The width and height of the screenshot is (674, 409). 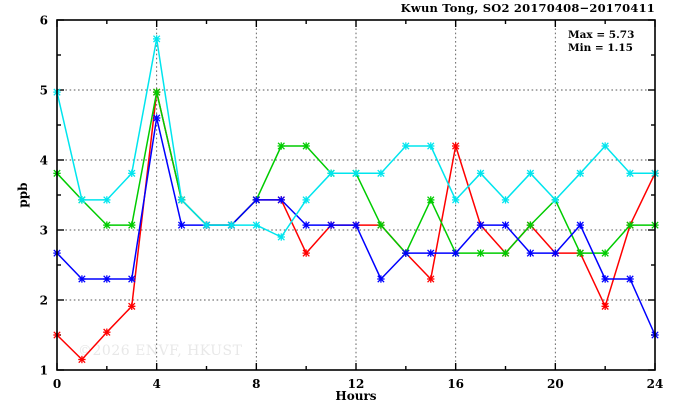 What do you see at coordinates (160, 351) in the screenshot?
I see `watermark-text: ©2026 ENVF, HKUST` at bounding box center [160, 351].